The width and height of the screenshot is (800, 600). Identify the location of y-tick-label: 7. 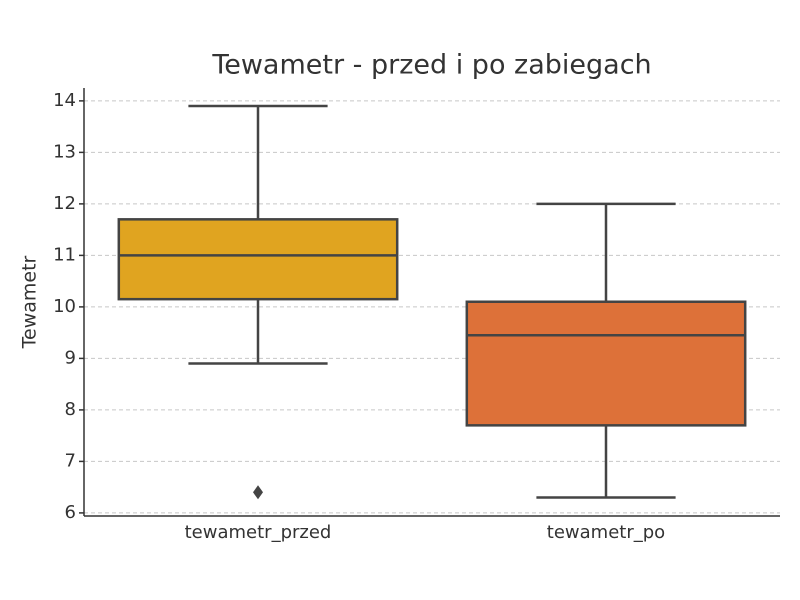
(70, 460).